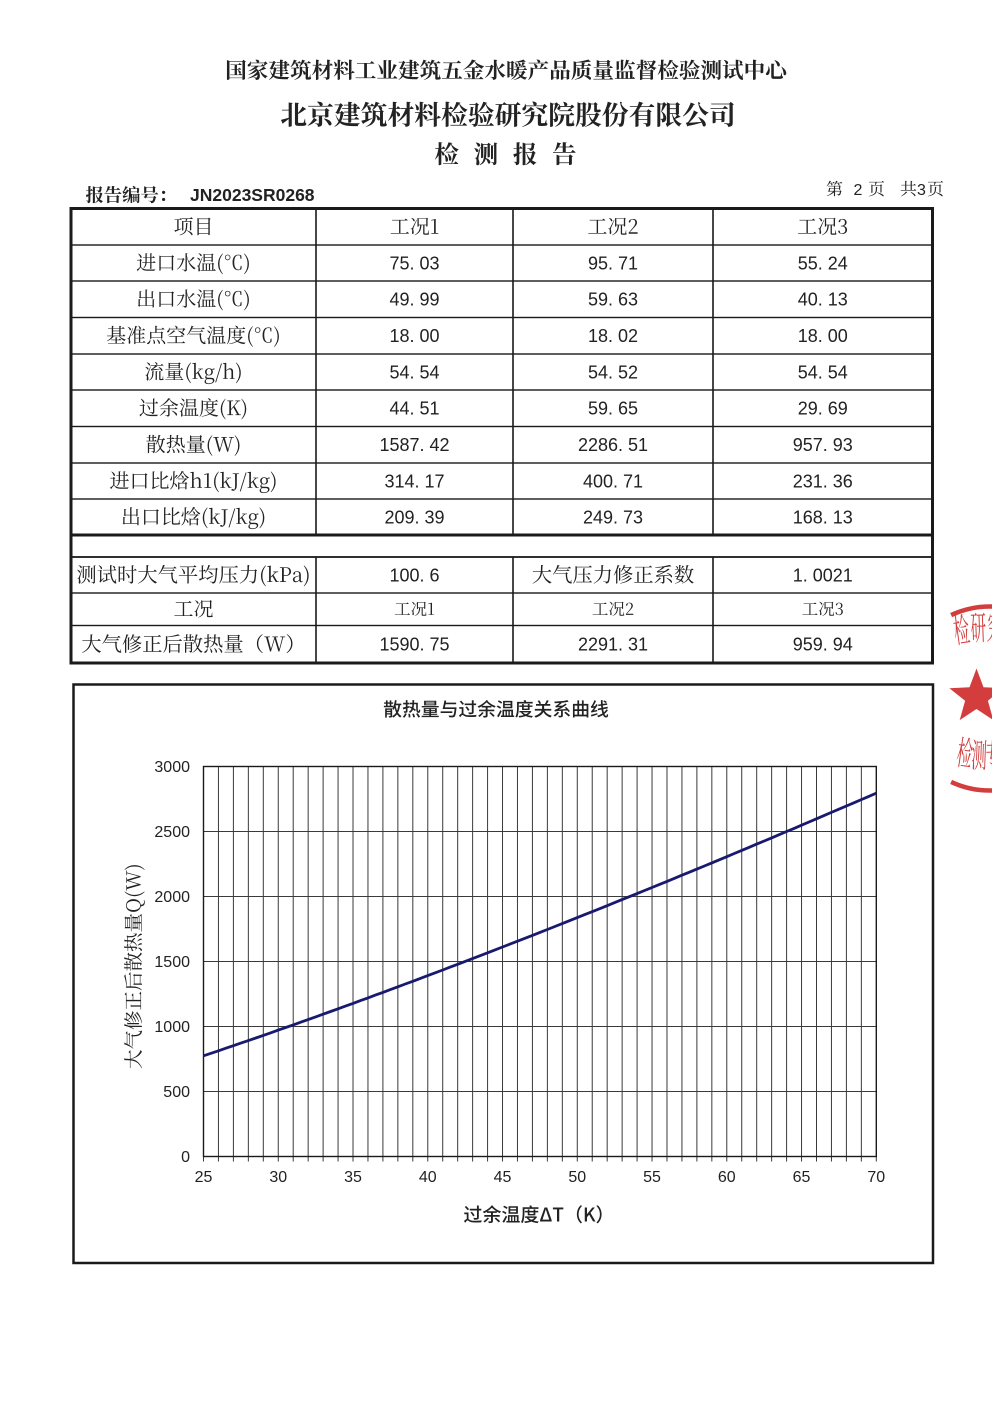  Describe the element at coordinates (613, 517) in the screenshot. I see `svg-text: 249. 73` at that location.